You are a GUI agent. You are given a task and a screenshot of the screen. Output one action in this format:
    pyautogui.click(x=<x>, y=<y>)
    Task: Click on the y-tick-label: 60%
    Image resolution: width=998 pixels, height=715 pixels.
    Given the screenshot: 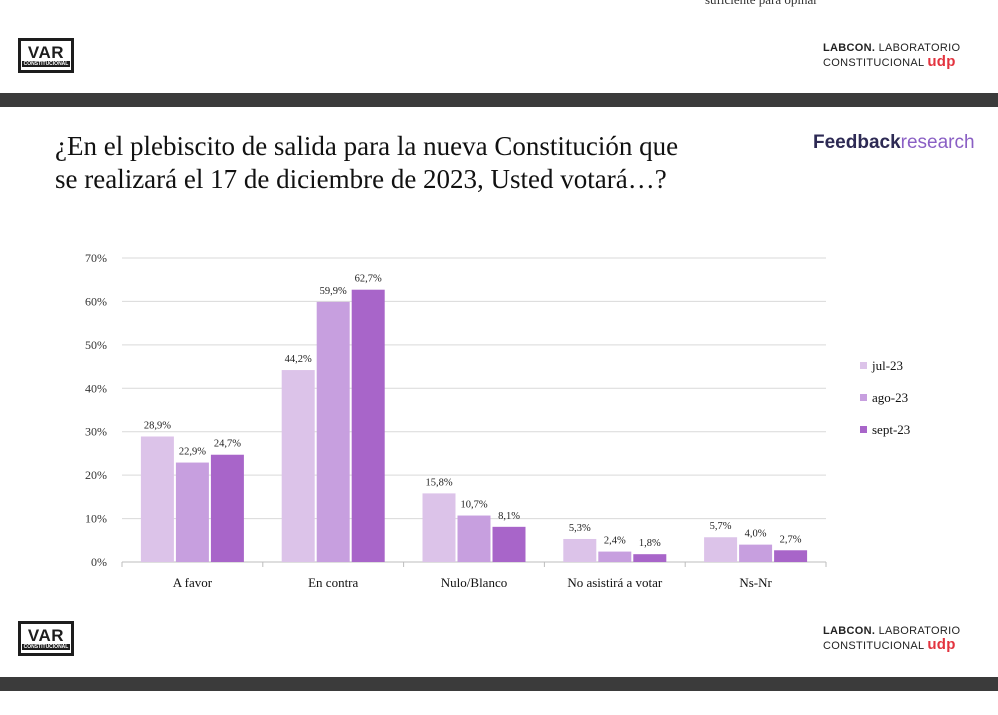 What is the action you would take?
    pyautogui.click(x=96, y=301)
    